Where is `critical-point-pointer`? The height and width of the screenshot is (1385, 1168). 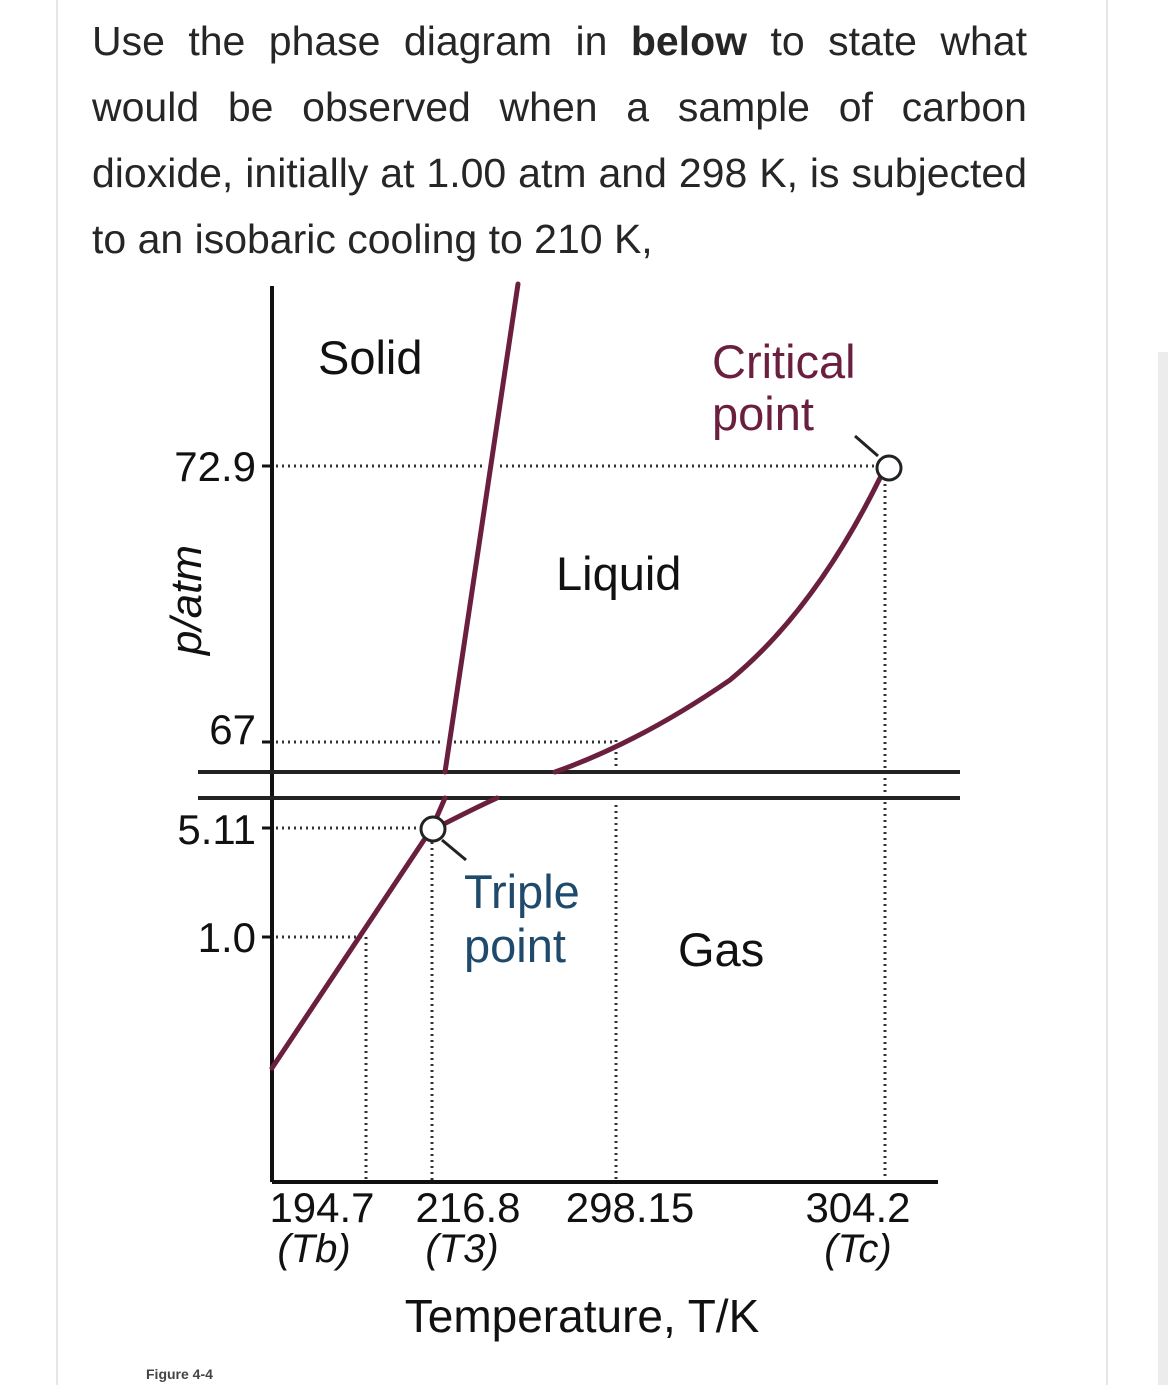 critical-point-pointer is located at coordinates (866, 446).